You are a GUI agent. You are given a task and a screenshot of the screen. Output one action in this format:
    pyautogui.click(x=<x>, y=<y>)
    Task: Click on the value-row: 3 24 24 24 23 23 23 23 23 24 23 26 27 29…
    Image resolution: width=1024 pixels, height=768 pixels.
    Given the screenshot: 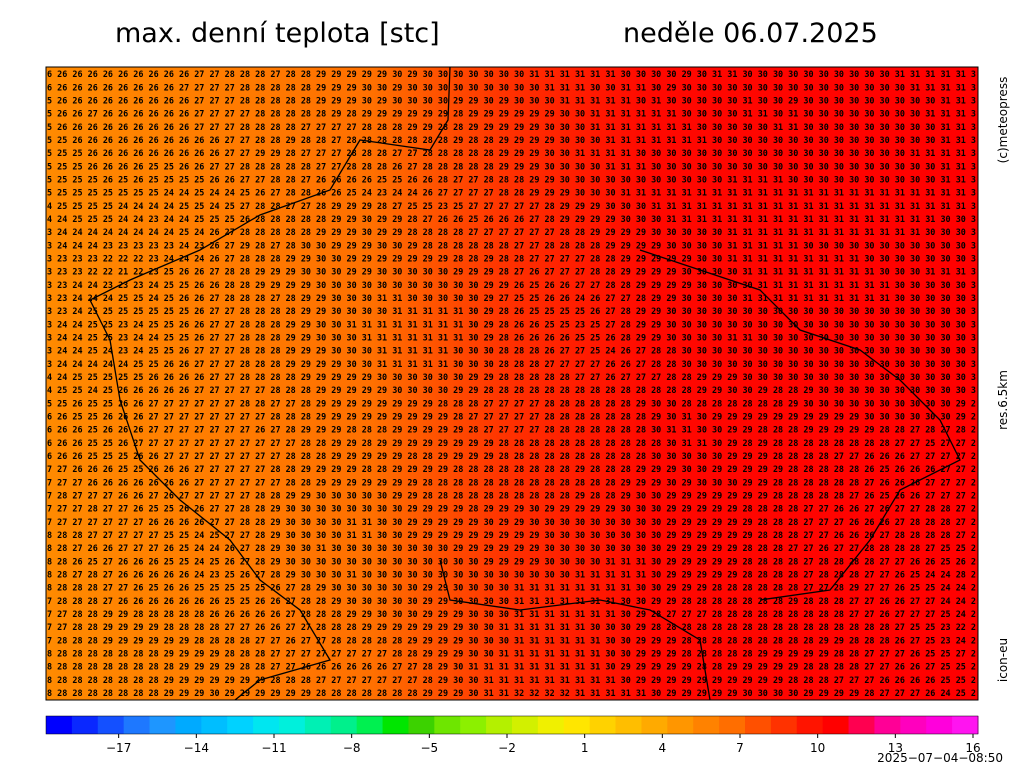 What is the action you would take?
    pyautogui.click(x=511, y=246)
    